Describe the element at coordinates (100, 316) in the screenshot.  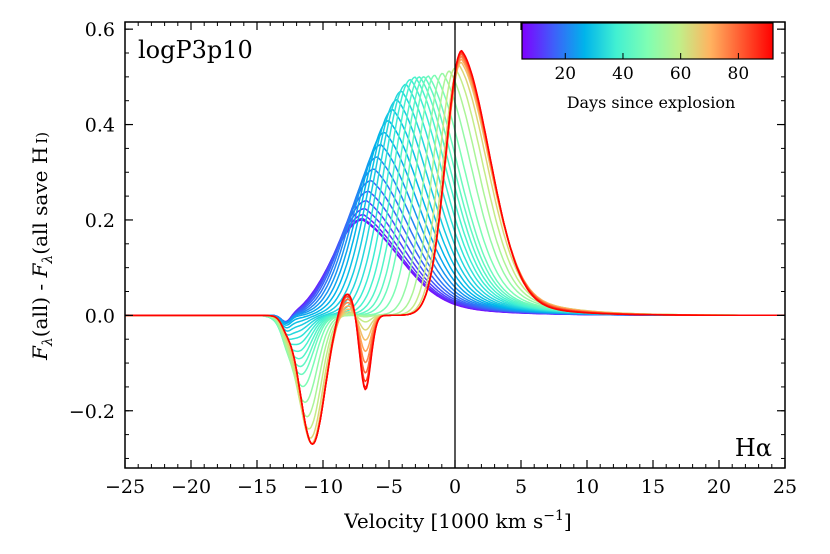
I see `y-tick-label: 0.0` at that location.